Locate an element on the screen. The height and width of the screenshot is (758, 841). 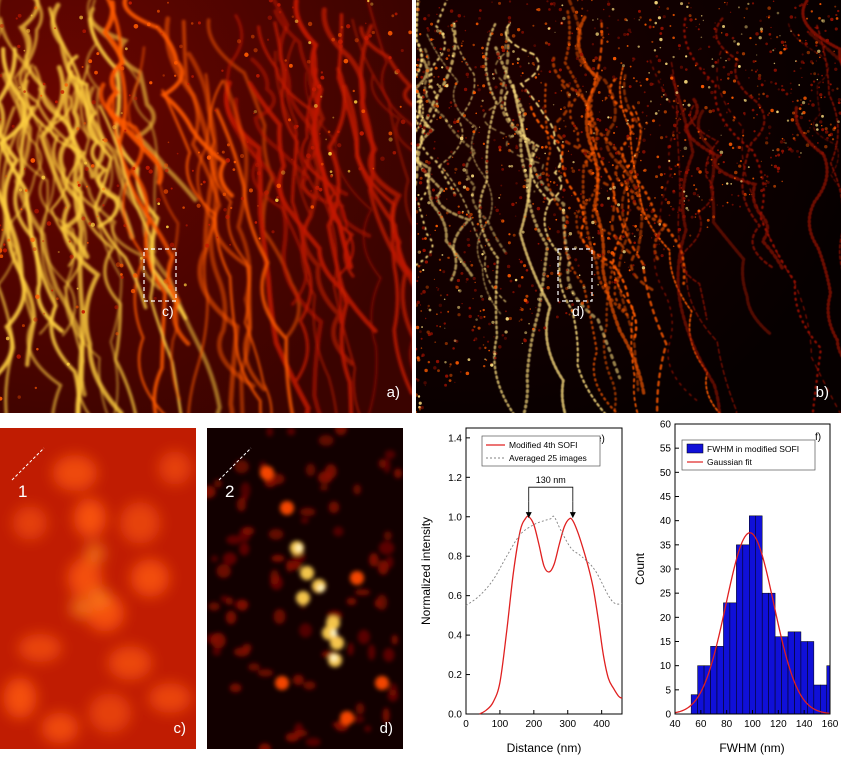
y-axis-label: Normalized intensity is located at coordinates (426, 571).